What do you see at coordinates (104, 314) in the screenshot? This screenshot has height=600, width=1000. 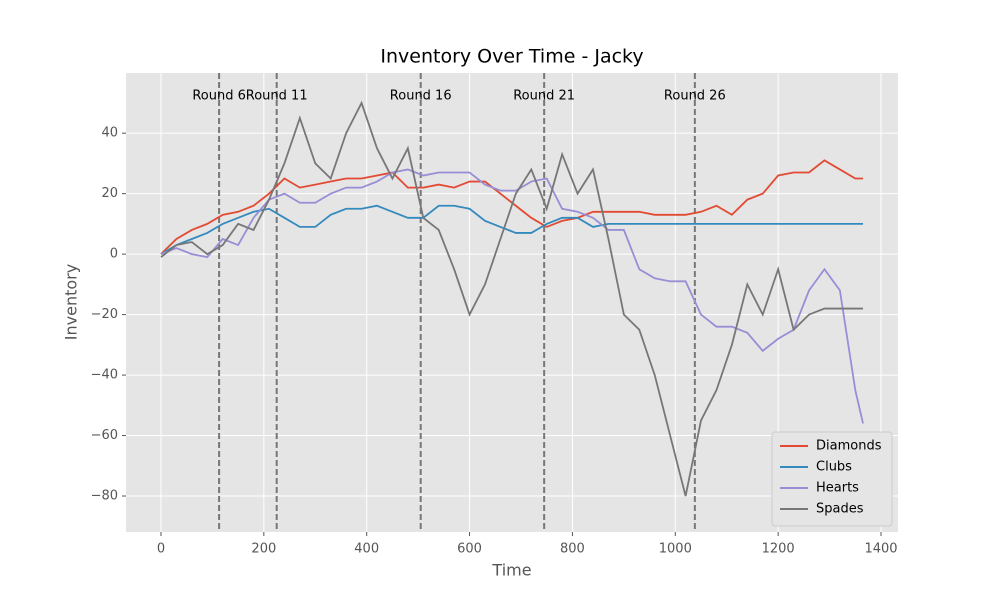 I see `y-tick-label: −20` at bounding box center [104, 314].